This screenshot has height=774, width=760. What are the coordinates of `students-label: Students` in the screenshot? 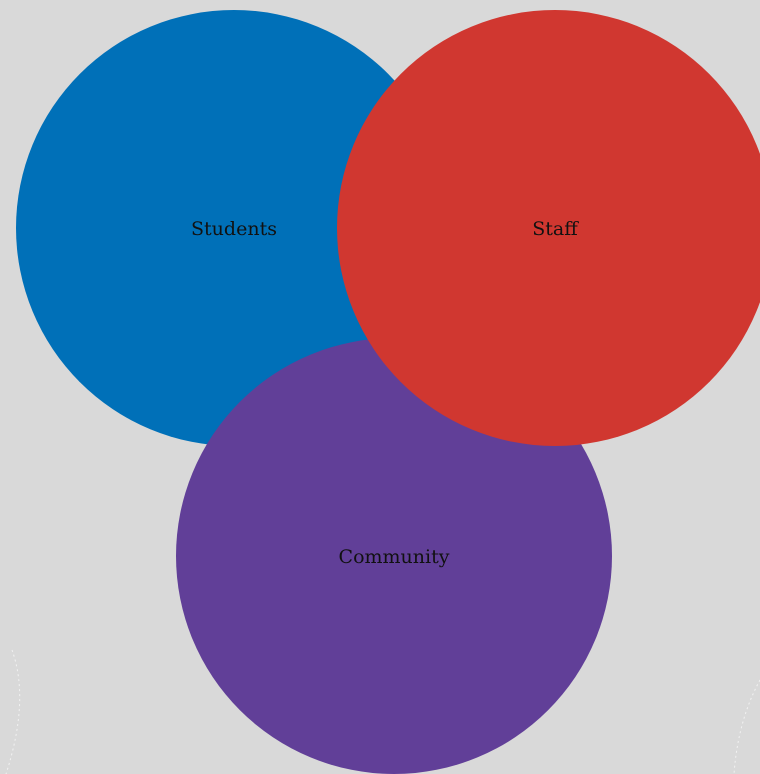 It's located at (234, 229).